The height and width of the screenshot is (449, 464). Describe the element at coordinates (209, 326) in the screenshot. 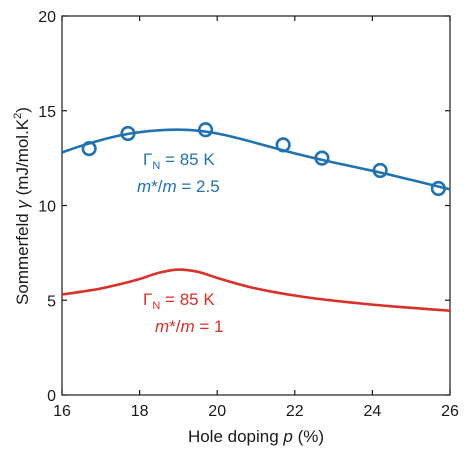

I see `red-mass-value: = 1` at that location.